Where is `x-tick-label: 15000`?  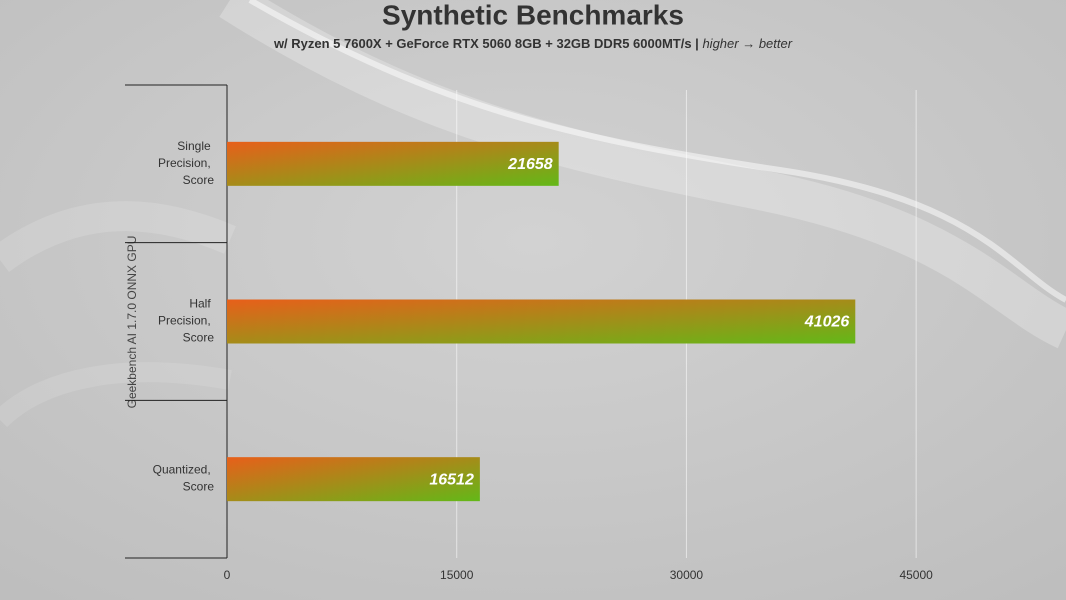
x-tick-label: 15000 is located at coordinates (457, 575).